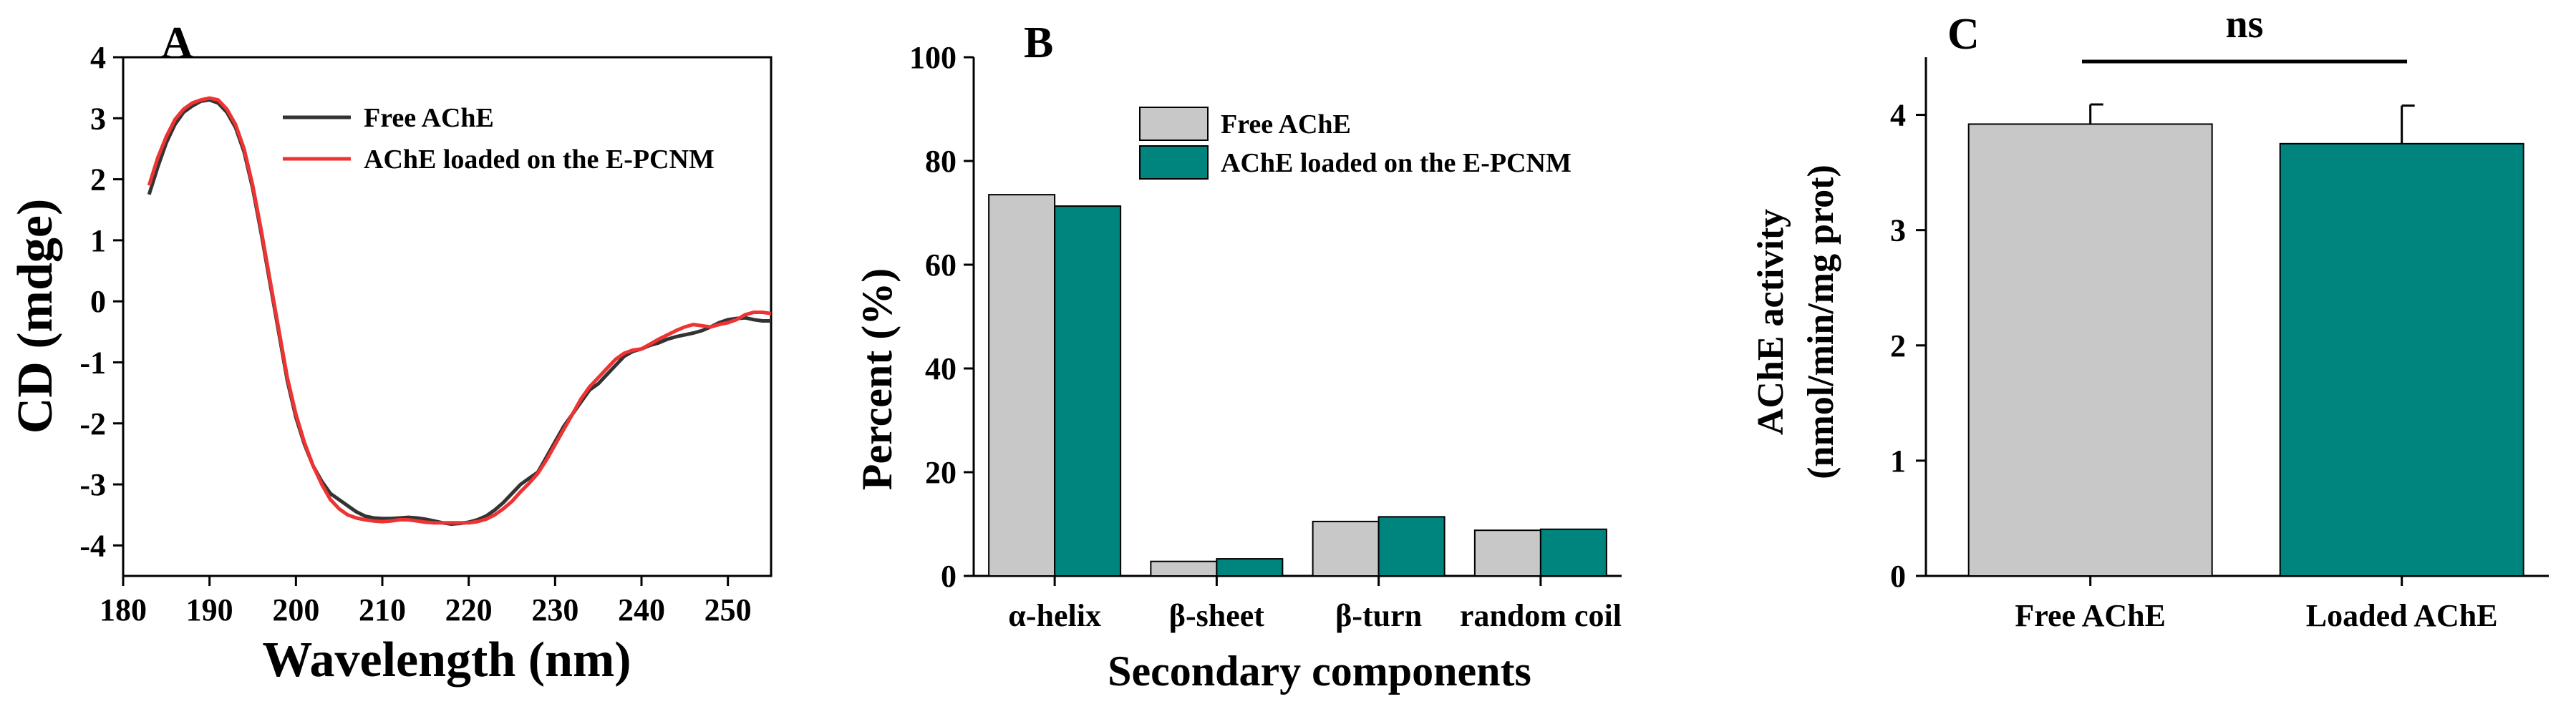 This screenshot has width=2576, height=704. Describe the element at coordinates (1771, 322) in the screenshot. I see `panel-c-y-axis-title-line1: AChE activity` at that location.